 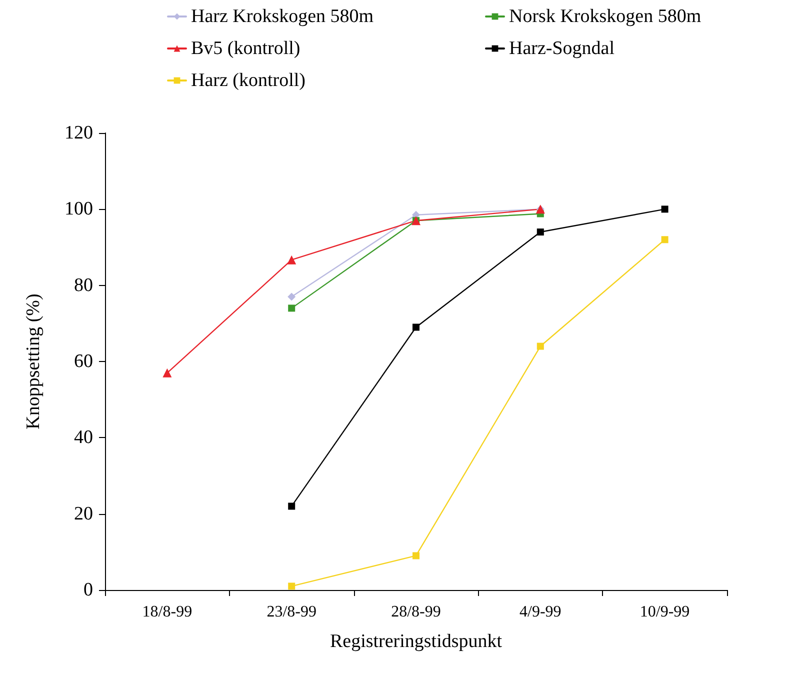 I want to click on x-axis-title: Registreringstidspunkt, so click(x=416, y=641).